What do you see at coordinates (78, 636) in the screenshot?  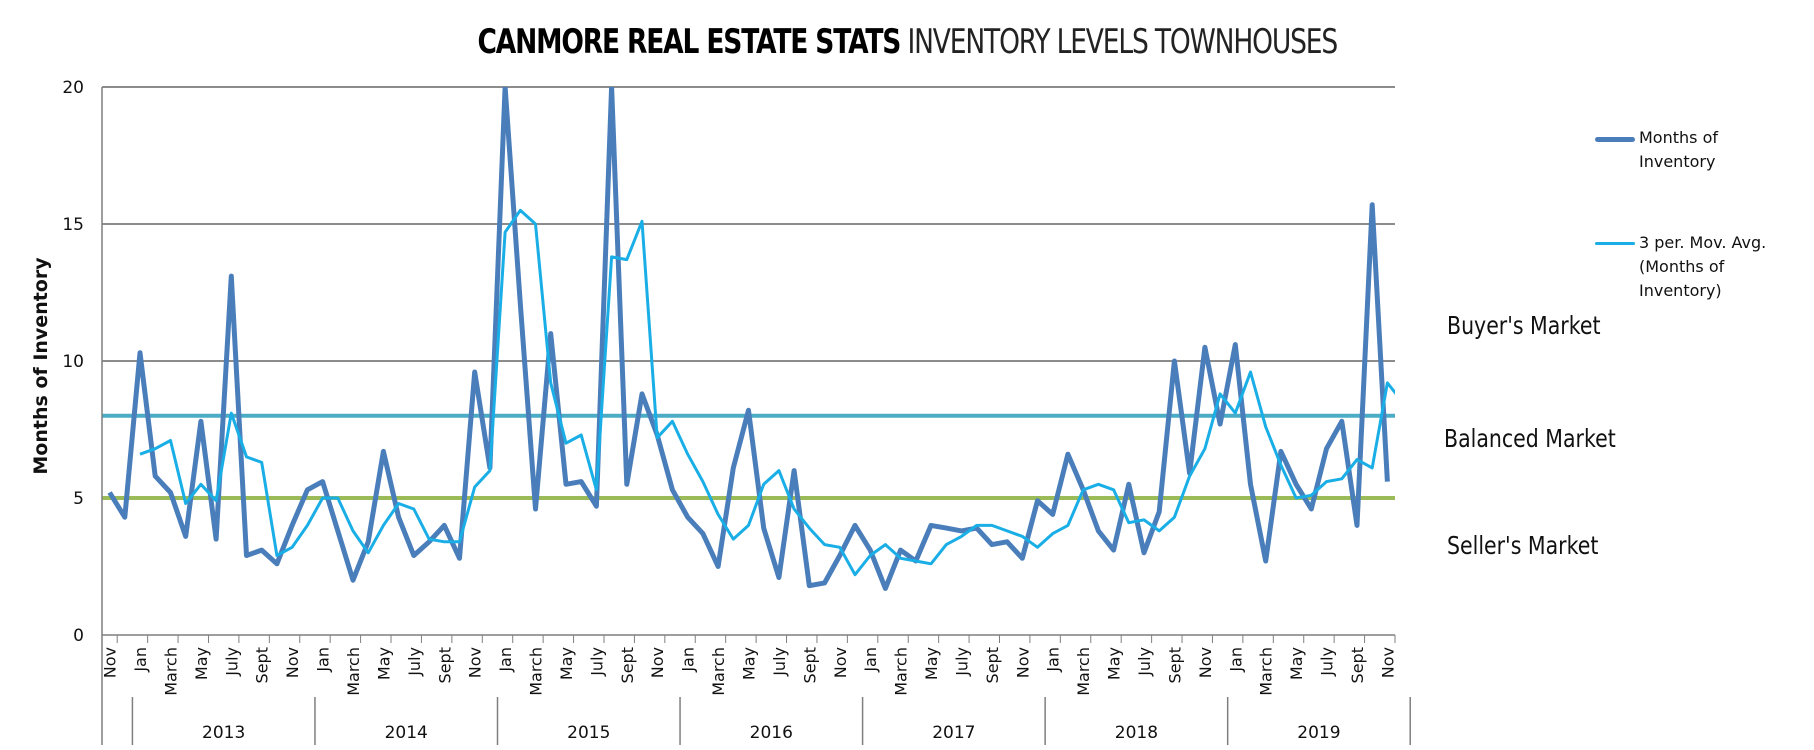 I see `y-tick-label: 0` at bounding box center [78, 636].